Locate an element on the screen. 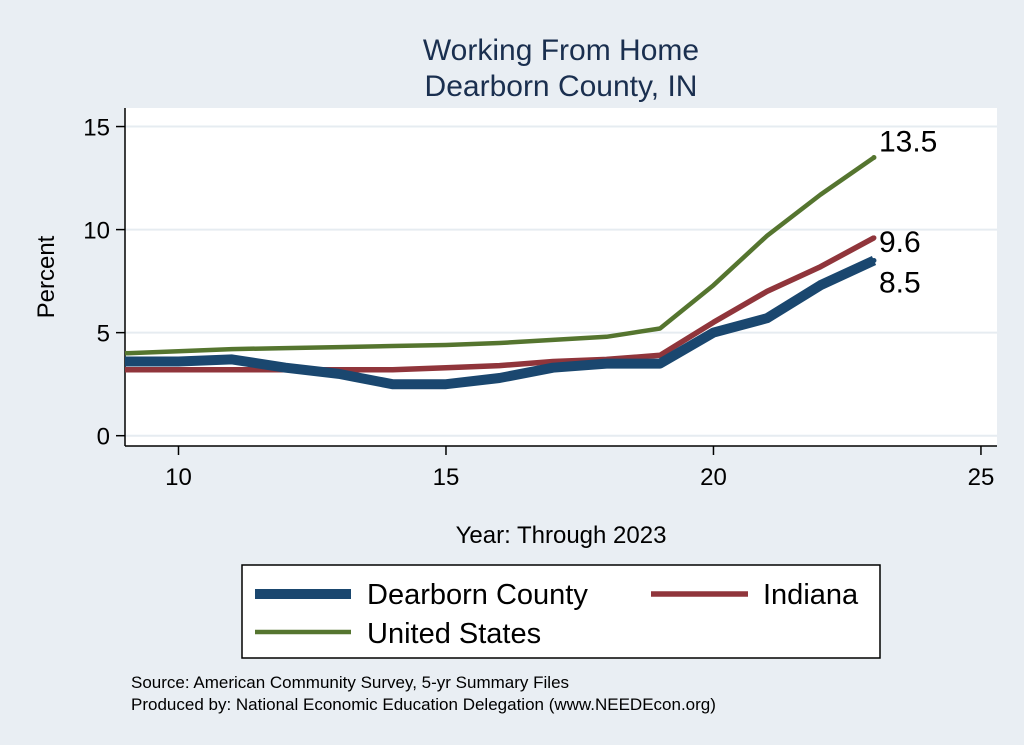 This screenshot has width=1024, height=745. end-labels: 8.5 9.6 13.5 is located at coordinates (908, 212).